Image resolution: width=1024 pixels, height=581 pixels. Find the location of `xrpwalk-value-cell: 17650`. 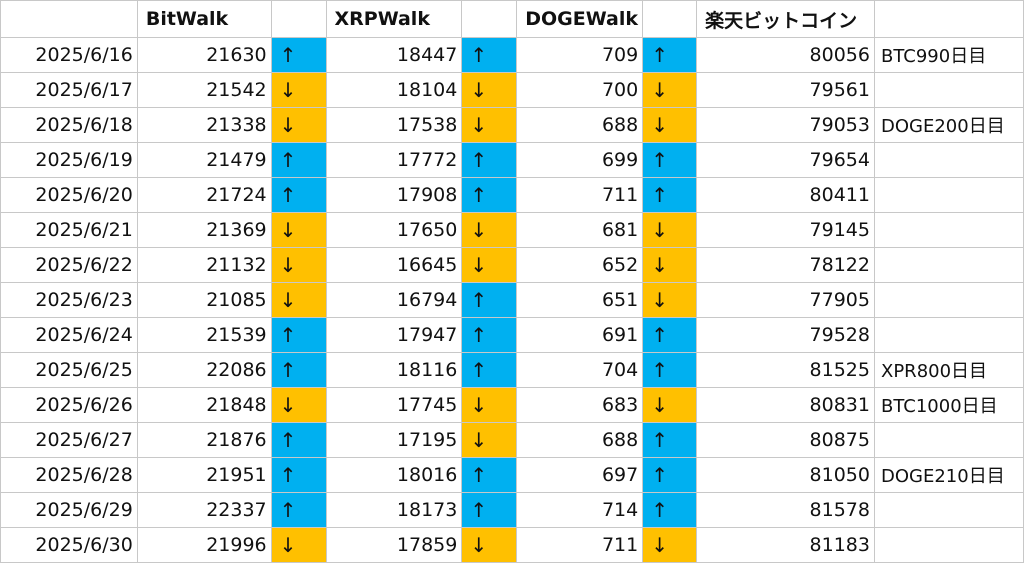

xrpwalk-value-cell: 17650 is located at coordinates (394, 230).